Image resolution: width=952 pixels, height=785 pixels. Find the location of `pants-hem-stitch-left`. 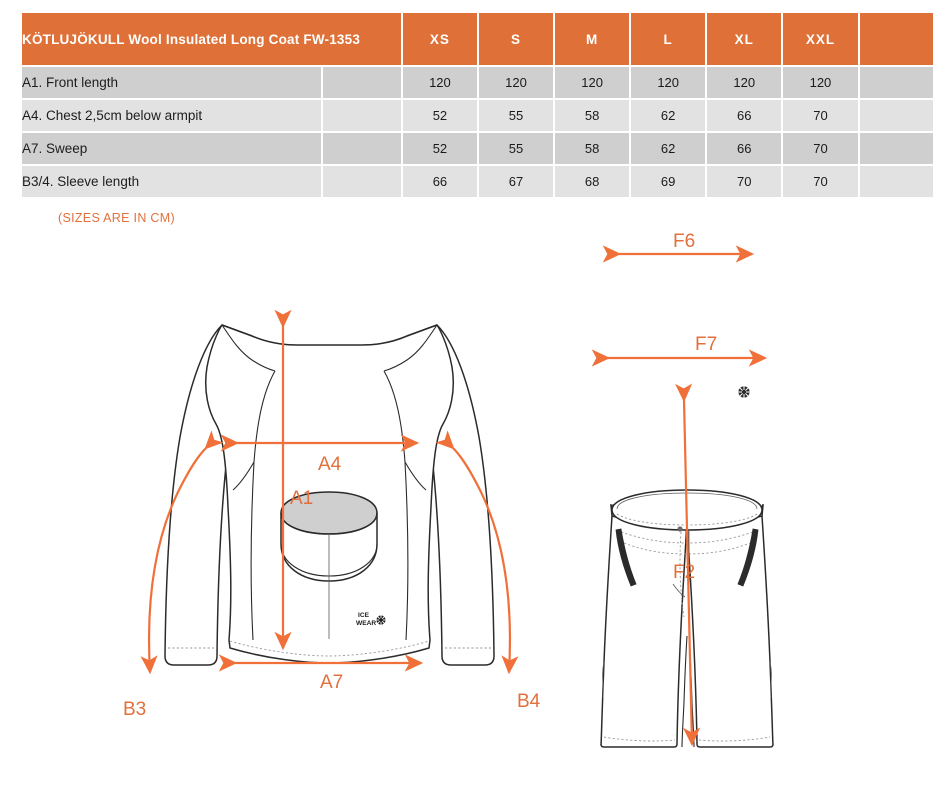

pants-hem-stitch-left is located at coordinates (639, 739).